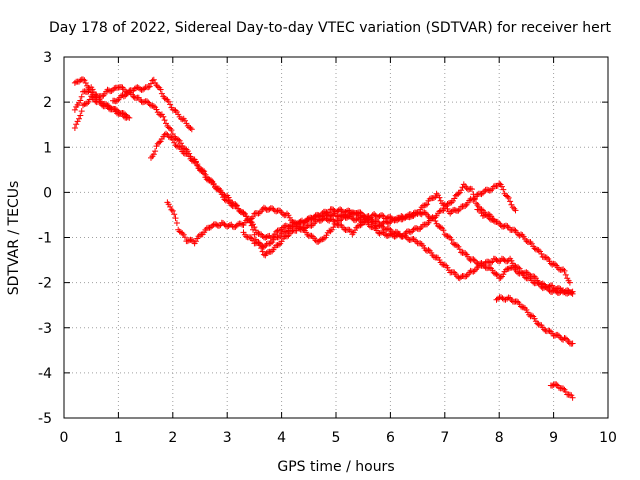 The image size is (640, 480). I want to click on x-tick-label: 2, so click(172, 438).